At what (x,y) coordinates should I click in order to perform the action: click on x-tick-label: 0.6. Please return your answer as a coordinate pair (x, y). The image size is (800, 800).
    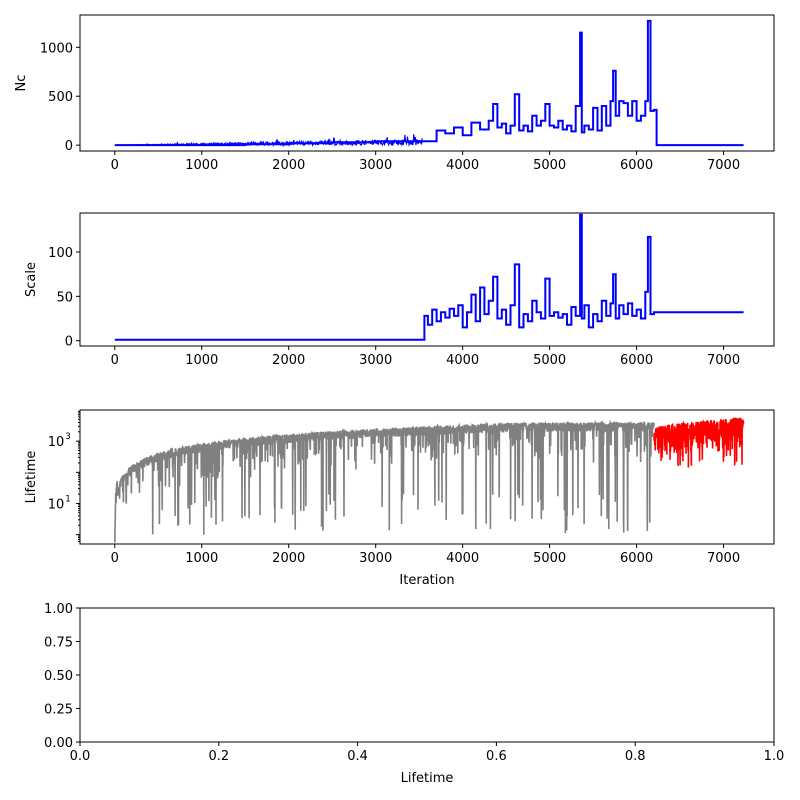
    Looking at the image, I should click on (496, 756).